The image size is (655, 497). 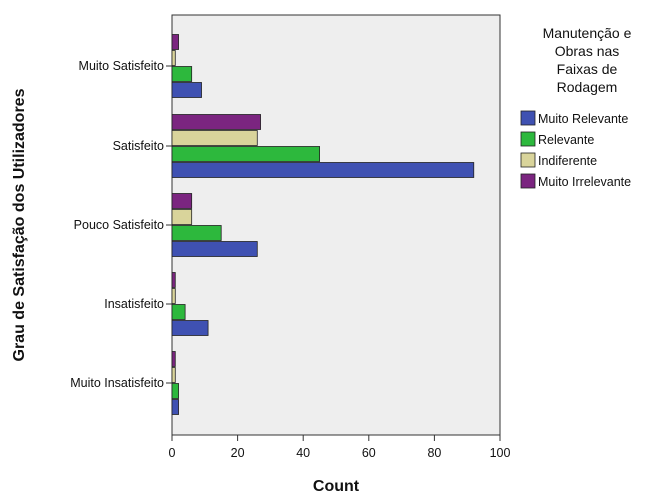 What do you see at coordinates (584, 182) in the screenshot?
I see `legend-label: Muito Irrelevante` at bounding box center [584, 182].